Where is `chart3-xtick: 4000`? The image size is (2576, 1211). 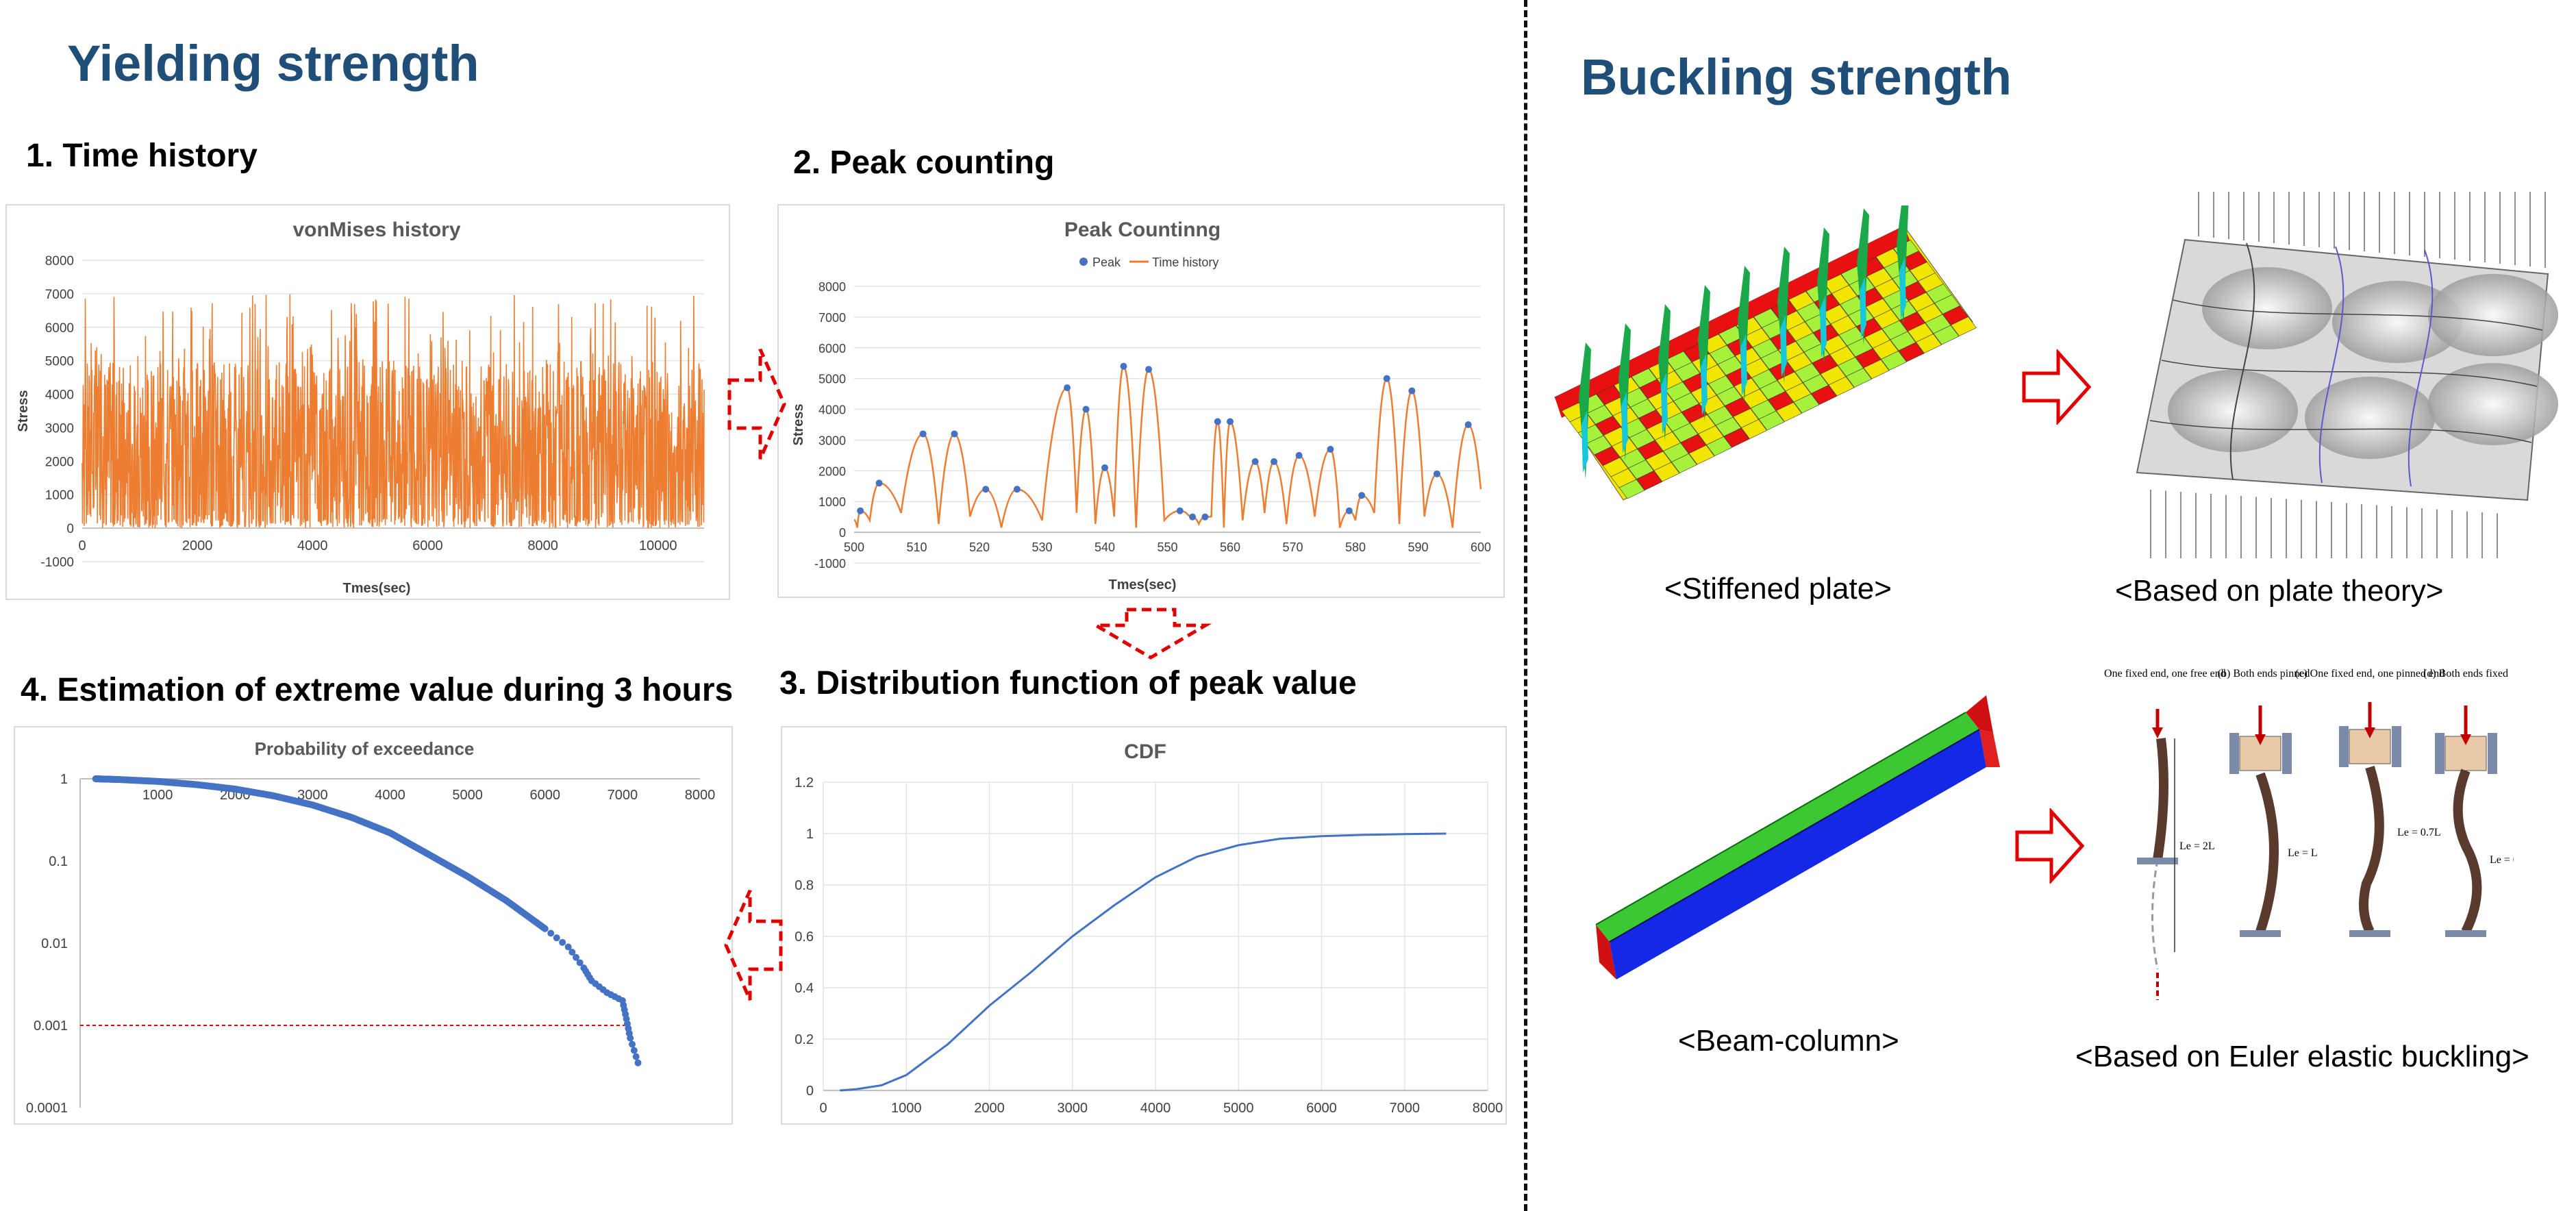
chart3-xtick: 4000 is located at coordinates (1155, 1108).